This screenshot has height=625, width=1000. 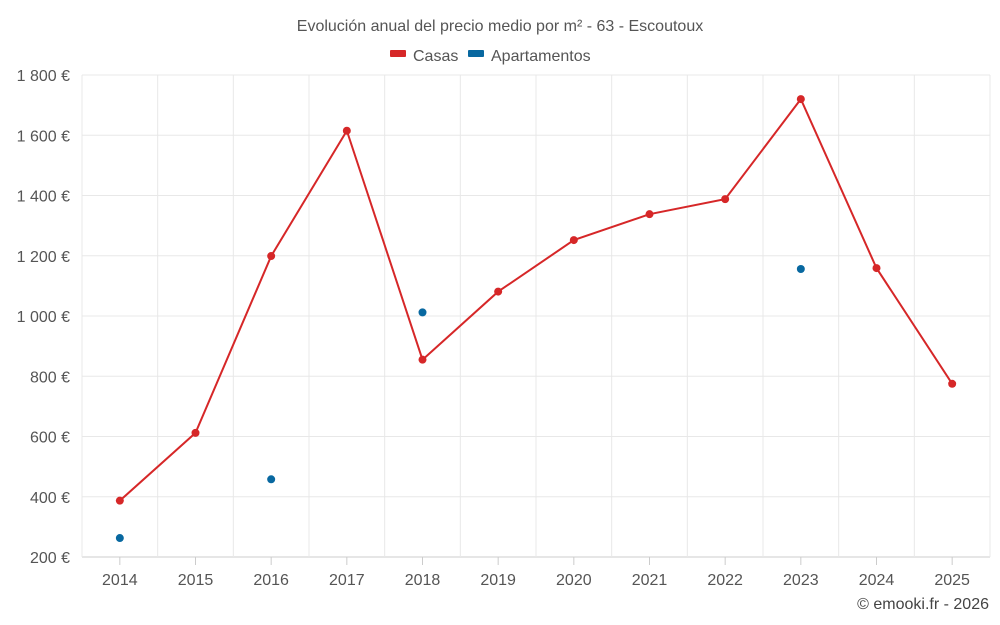 I want to click on y-tick-label: 1 000 €, so click(x=43, y=317).